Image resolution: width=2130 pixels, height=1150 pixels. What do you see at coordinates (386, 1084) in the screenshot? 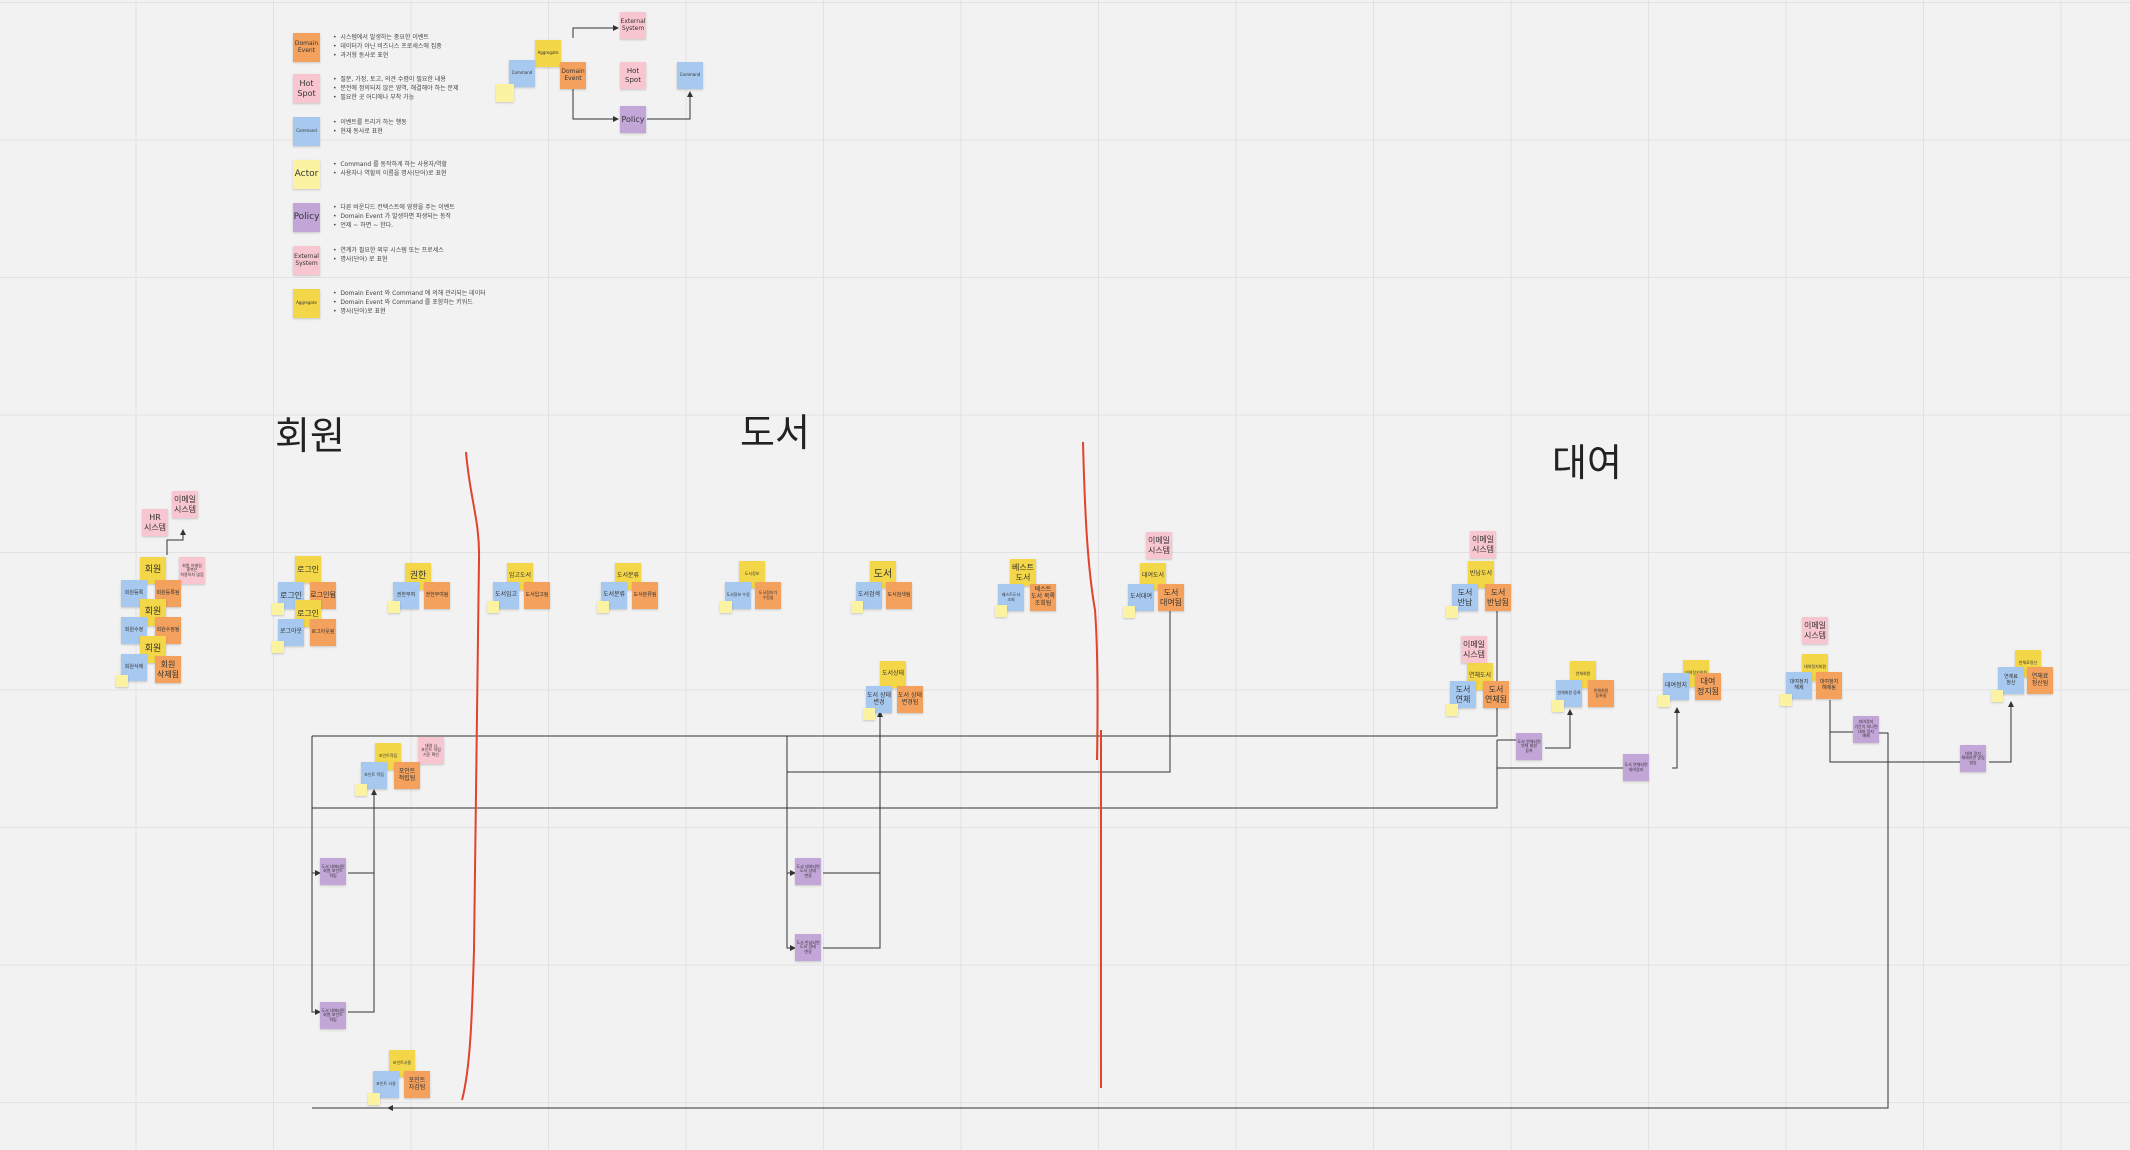
I see `sticky-command: 포인트 사용` at bounding box center [386, 1084].